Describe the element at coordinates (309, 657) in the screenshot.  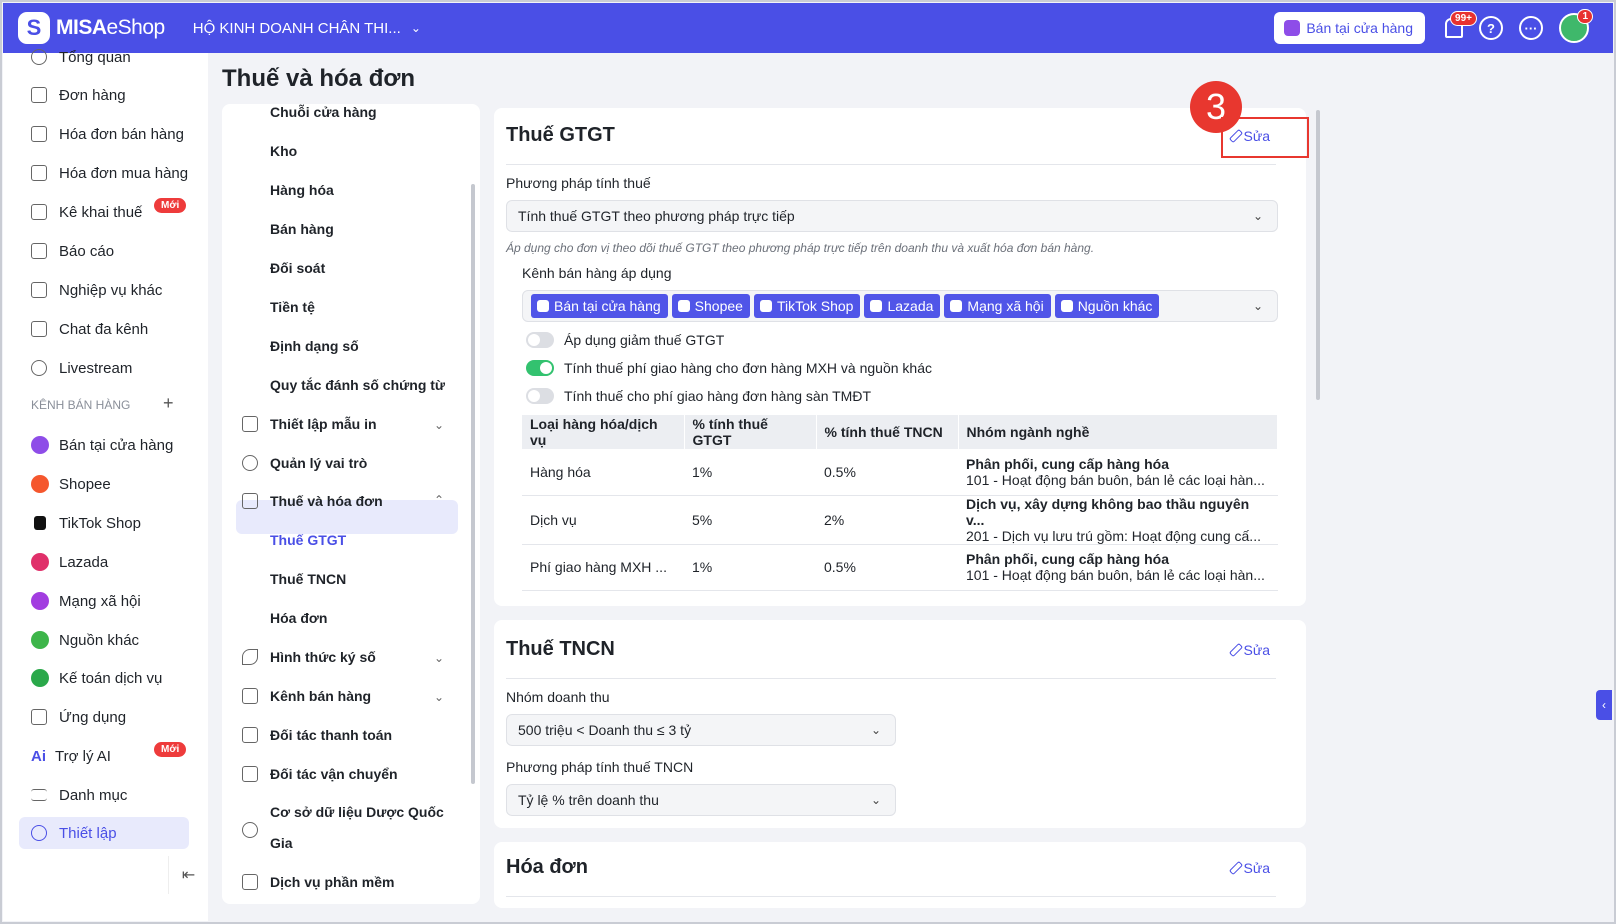
I see `menu-digital-sign: Hình thức ký số` at that location.